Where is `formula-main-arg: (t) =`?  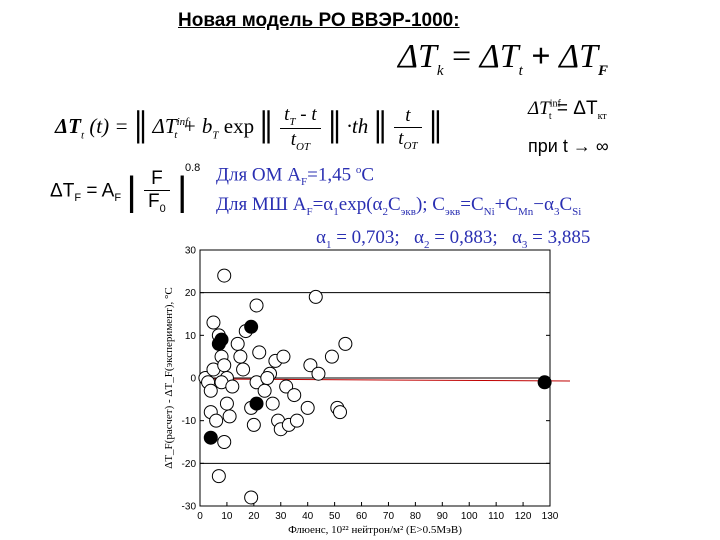
formula-main-arg: (t) = is located at coordinates (106, 126).